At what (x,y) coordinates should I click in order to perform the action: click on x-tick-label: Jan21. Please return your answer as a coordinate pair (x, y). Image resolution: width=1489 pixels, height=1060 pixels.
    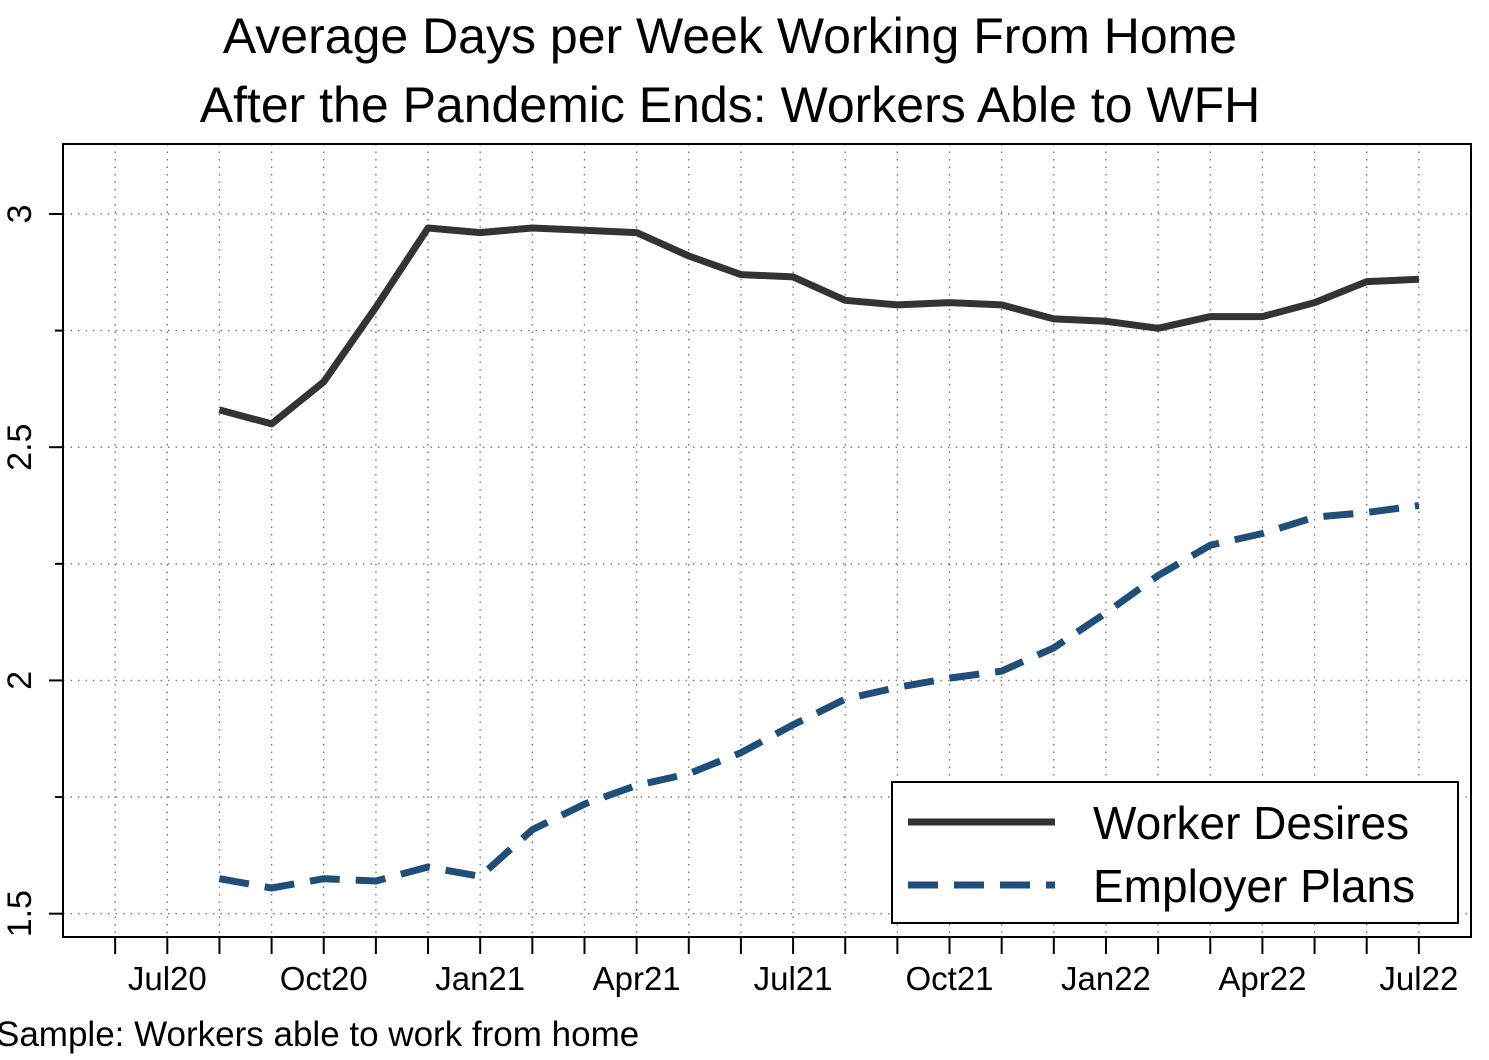
    Looking at the image, I should click on (480, 978).